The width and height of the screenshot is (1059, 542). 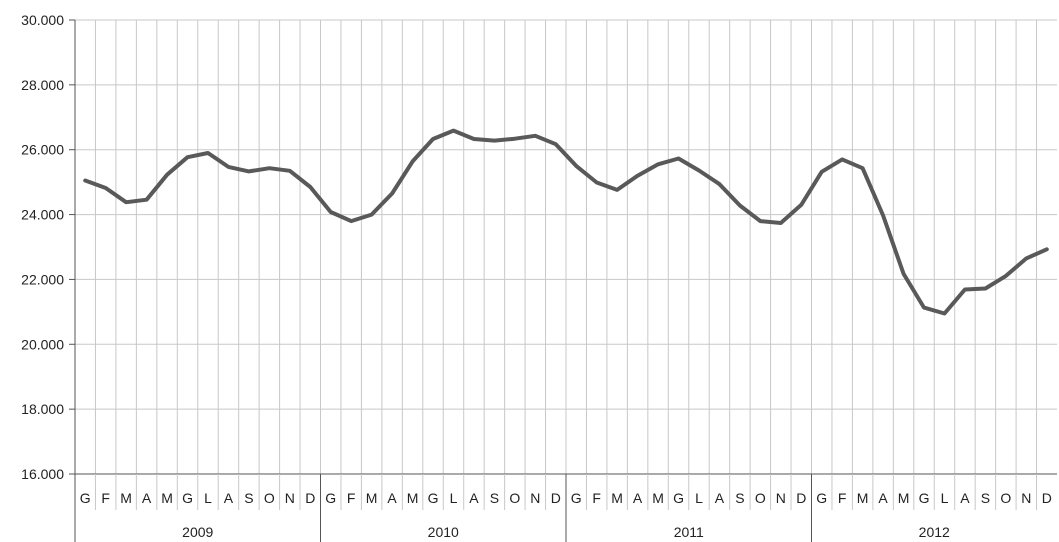 I want to click on year-label: 2010, so click(x=443, y=532).